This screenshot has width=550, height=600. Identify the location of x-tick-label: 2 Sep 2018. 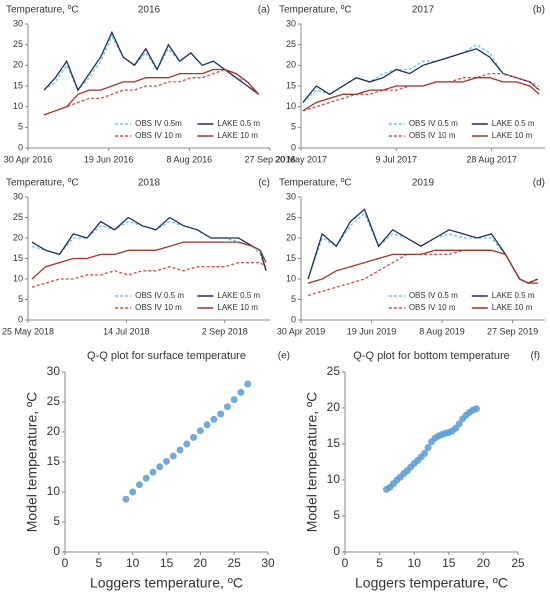
(225, 331).